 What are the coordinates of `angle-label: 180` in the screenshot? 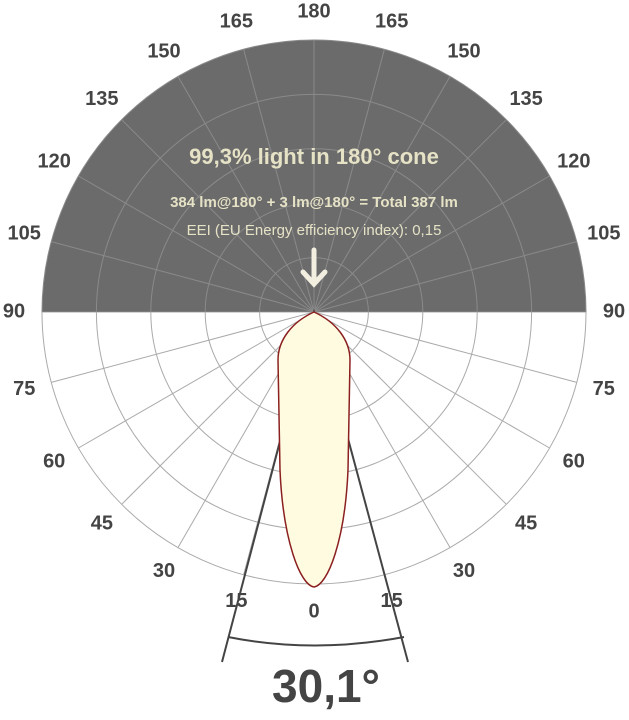 It's located at (313, 11).